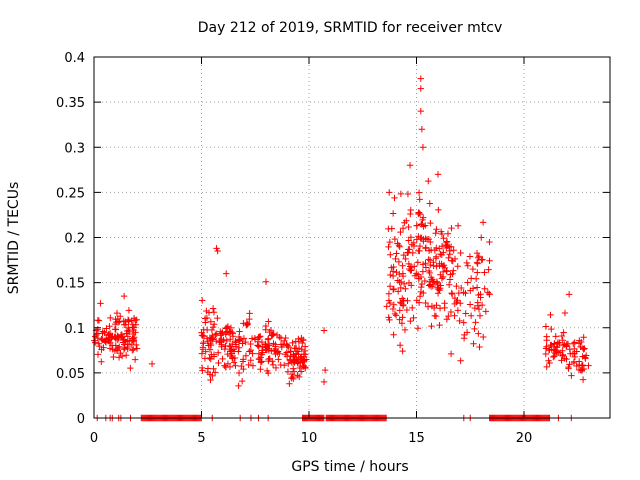 This screenshot has height=480, width=640. What do you see at coordinates (349, 467) in the screenshot?
I see `x-axis-label: GPS time / hours` at bounding box center [349, 467].